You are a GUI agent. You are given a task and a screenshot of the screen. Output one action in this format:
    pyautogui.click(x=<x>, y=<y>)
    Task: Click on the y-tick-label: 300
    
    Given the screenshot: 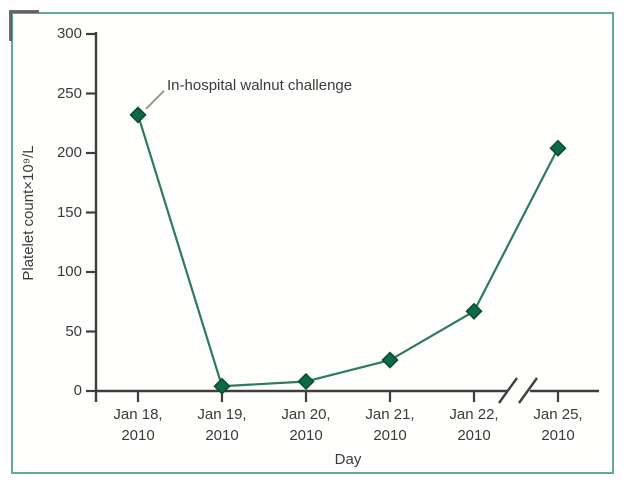 What is the action you would take?
    pyautogui.click(x=69, y=33)
    